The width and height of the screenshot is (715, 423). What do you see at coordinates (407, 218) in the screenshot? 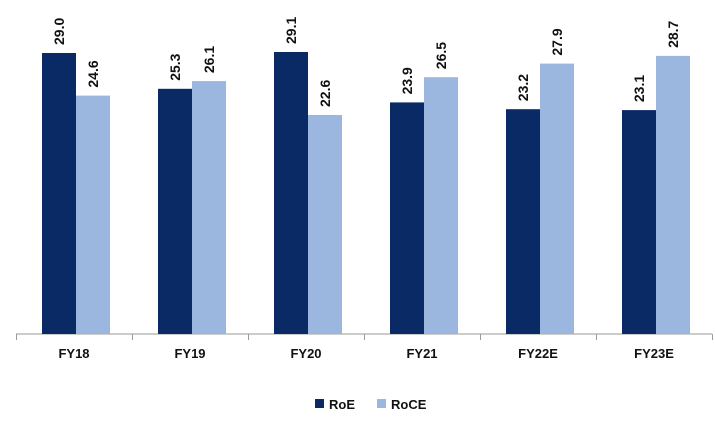
I see `bar-roe-fy21` at bounding box center [407, 218].